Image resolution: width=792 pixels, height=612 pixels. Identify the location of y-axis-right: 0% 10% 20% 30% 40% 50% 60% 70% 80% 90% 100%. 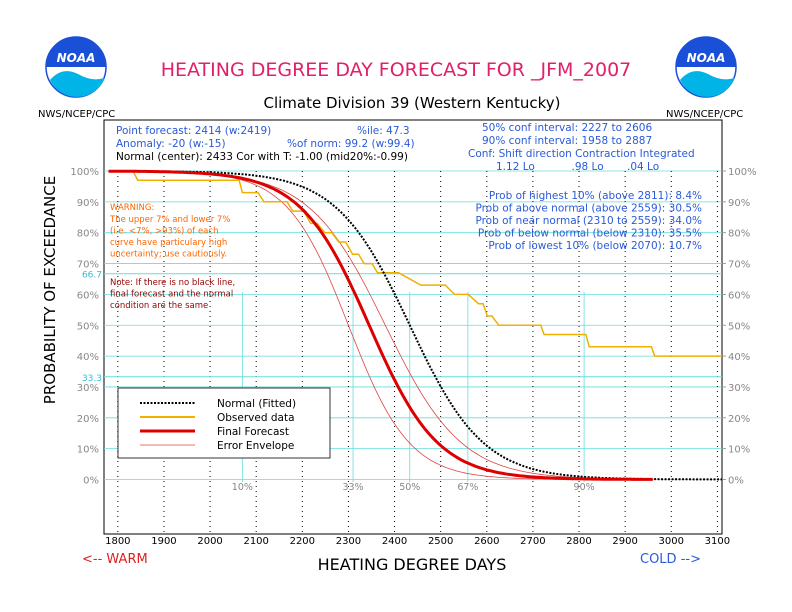
(739, 327).